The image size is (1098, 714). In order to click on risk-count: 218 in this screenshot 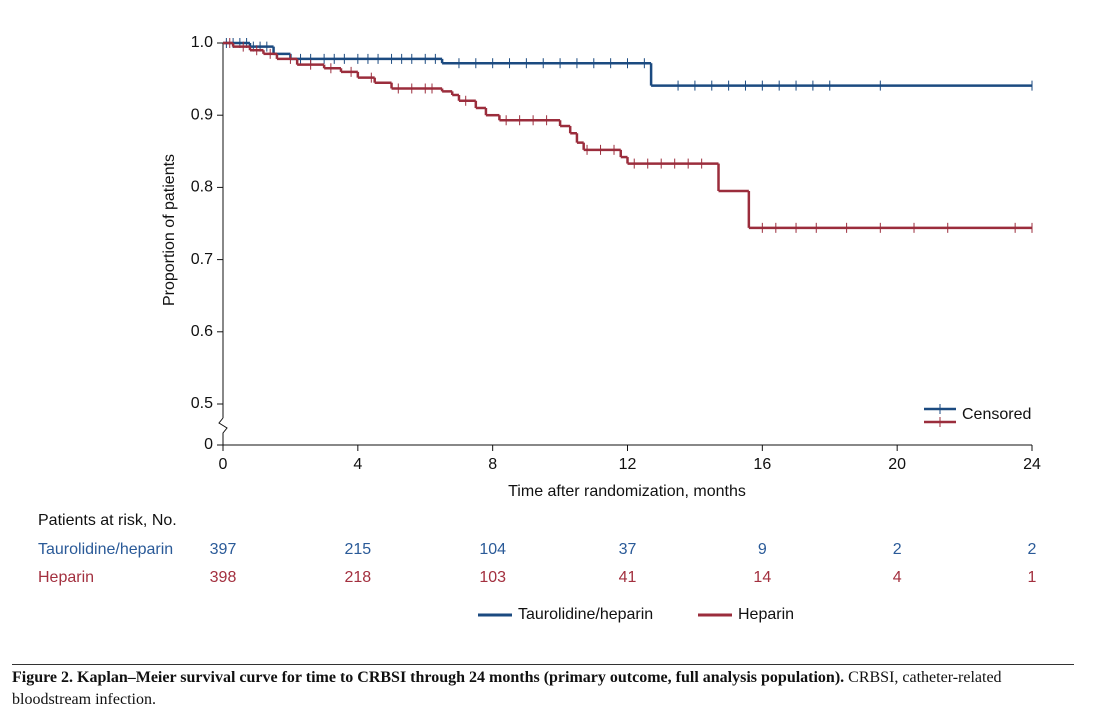, I will do `click(357, 577)`.